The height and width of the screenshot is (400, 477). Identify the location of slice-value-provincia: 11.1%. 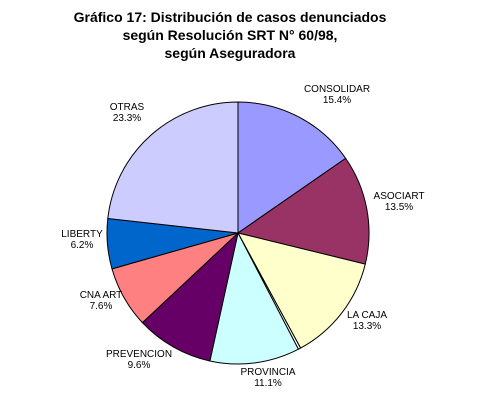
(268, 383).